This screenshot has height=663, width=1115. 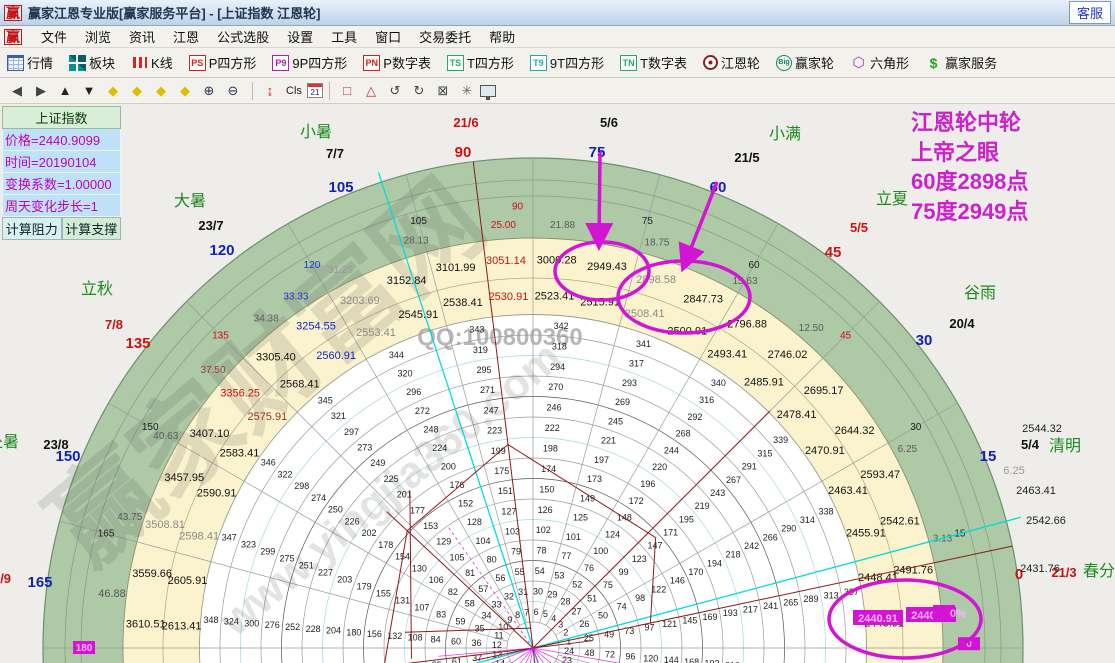 What do you see at coordinates (106, 534) in the screenshot?
I see `svg-text: 165` at bounding box center [106, 534].